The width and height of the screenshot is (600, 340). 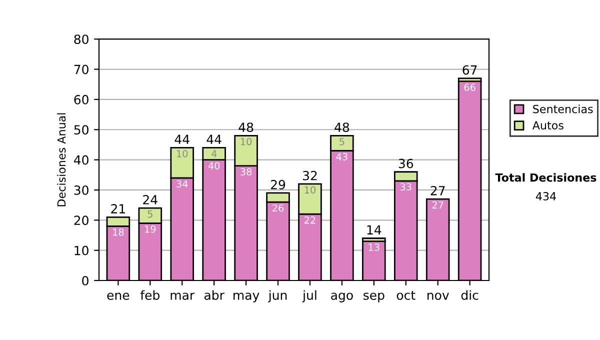 What do you see at coordinates (214, 166) in the screenshot?
I see `data-label: 40` at bounding box center [214, 166].